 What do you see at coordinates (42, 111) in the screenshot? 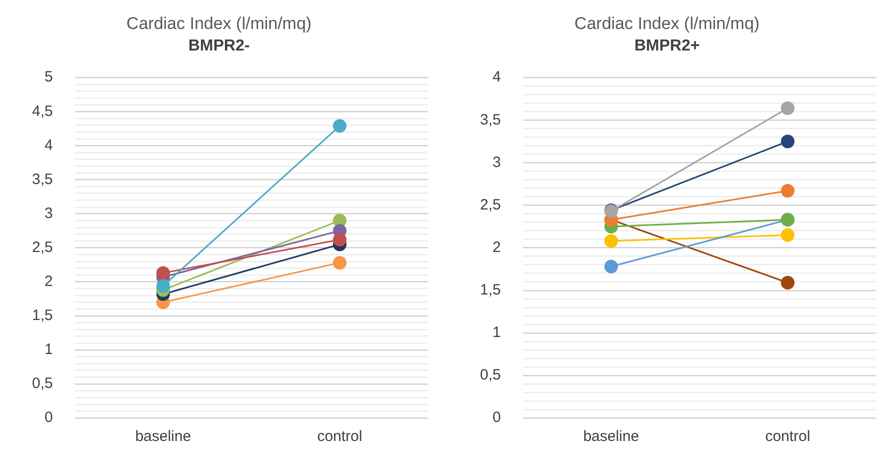
I see `y-tick-label: 4,5` at bounding box center [42, 111].